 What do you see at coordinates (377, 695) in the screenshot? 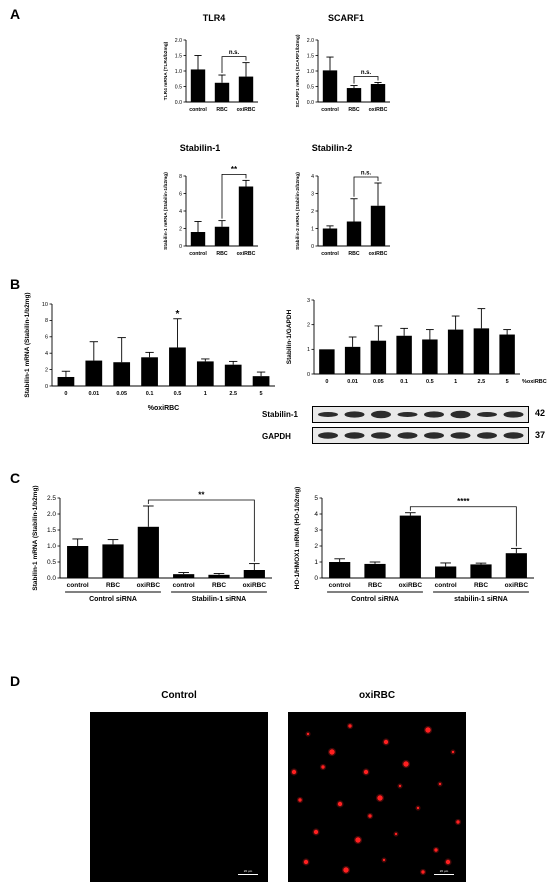
I see `micrograph-title-oxirbc: oxiRBC` at bounding box center [377, 695].